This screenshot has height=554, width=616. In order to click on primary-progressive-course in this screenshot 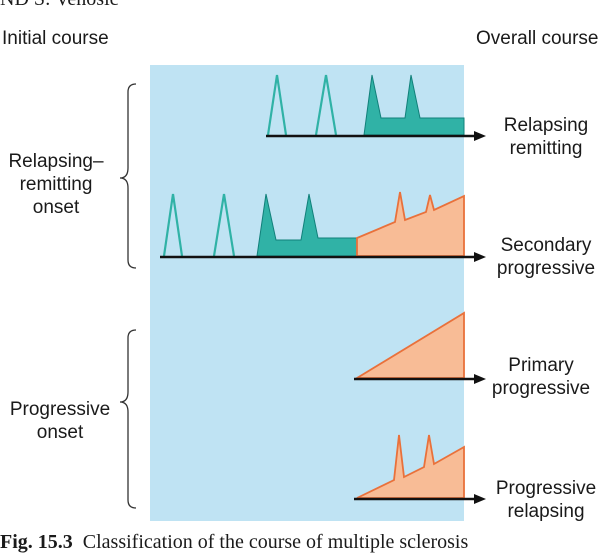, I will do `click(419, 347)`.